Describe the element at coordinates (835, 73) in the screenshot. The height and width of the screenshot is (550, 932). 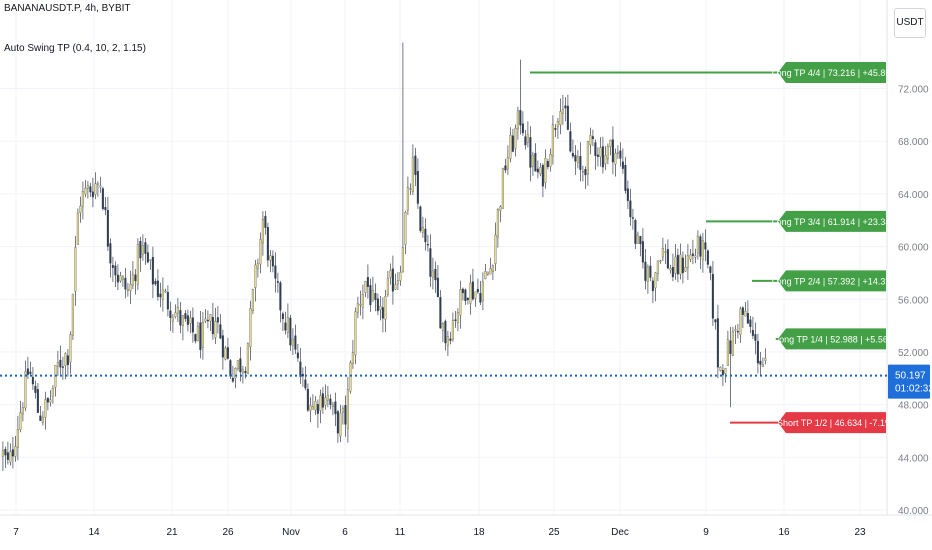
I see `tp-label-text: Long TP 4/4 | 73.216 | +45.86%` at that location.